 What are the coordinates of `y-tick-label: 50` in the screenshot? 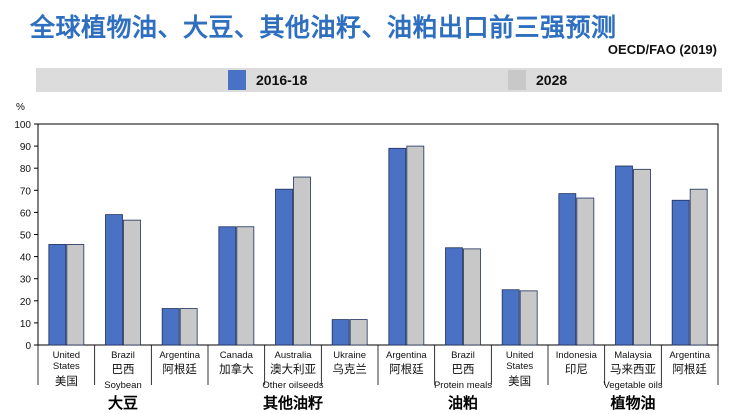 It's located at (26, 236).